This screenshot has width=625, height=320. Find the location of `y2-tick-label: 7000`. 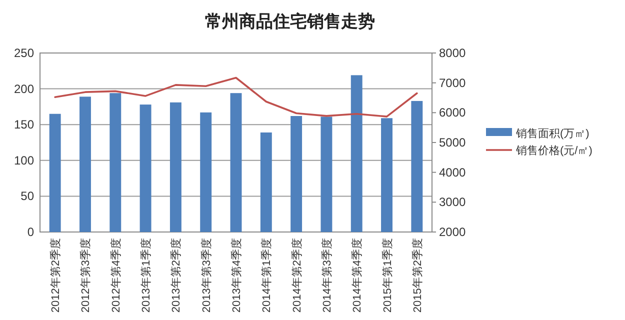

y2-tick-label: 7000 is located at coordinates (452, 83).